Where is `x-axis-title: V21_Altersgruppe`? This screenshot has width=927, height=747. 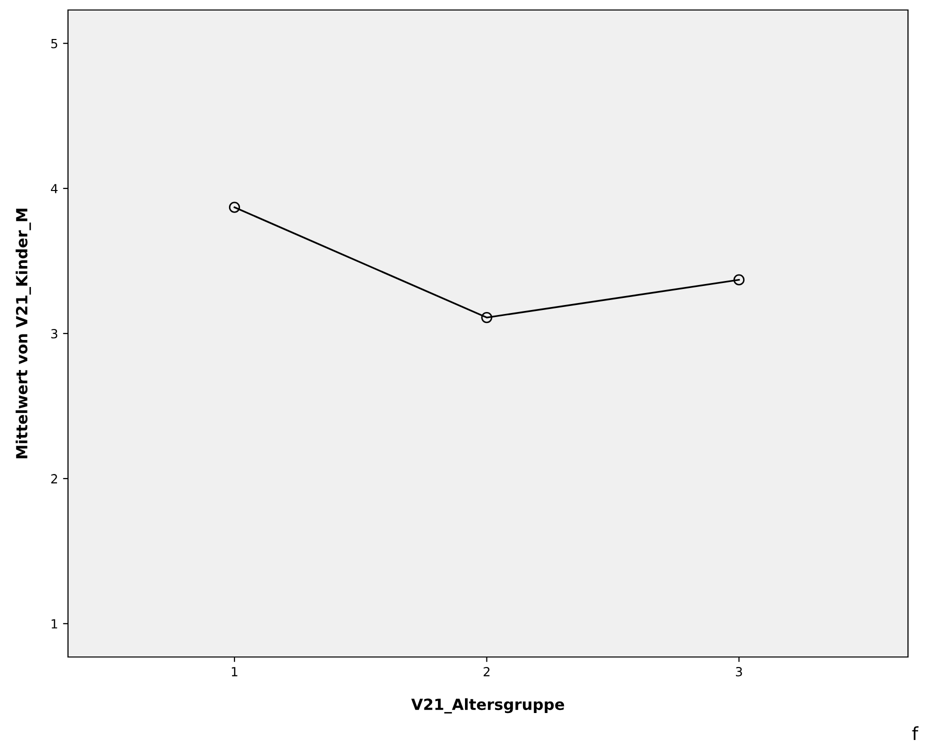 x-axis-title: V21_Altersgruppe is located at coordinates (487, 706).